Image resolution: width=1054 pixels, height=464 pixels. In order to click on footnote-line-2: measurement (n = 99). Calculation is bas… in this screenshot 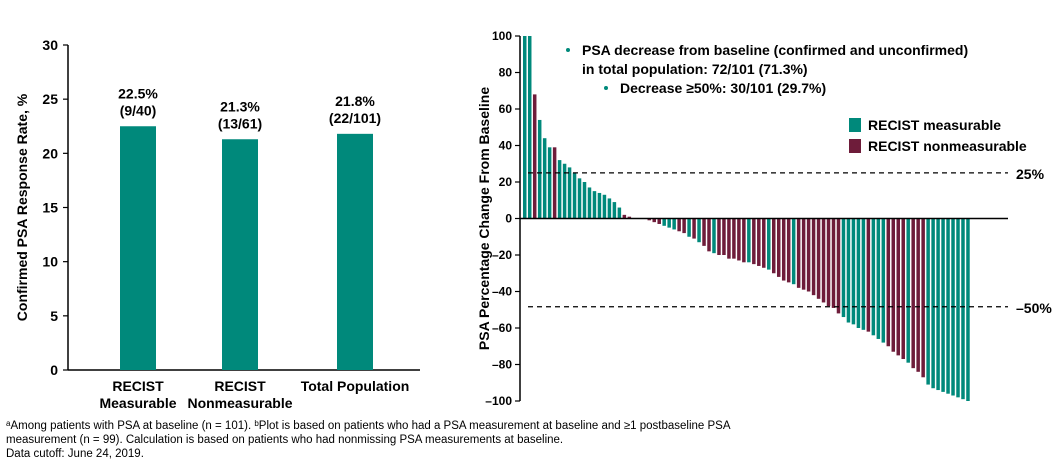, I will do `click(285, 440)`.